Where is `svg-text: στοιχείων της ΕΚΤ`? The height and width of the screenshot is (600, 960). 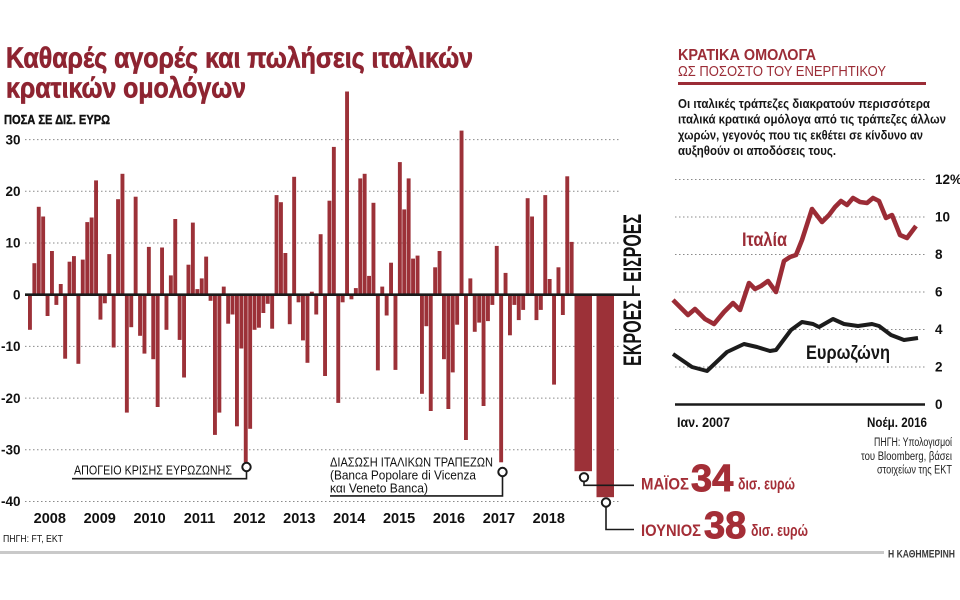
svg-text: στοιχείων της ΕΚΤ is located at coordinates (914, 471).